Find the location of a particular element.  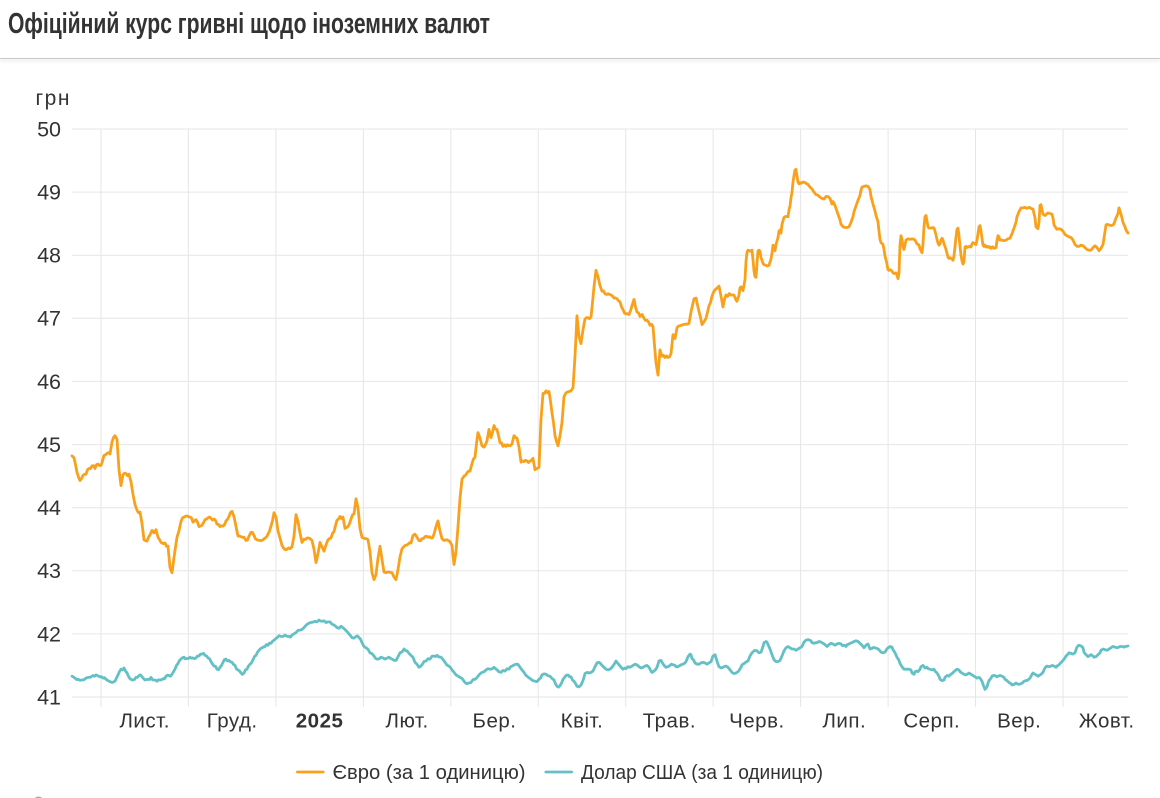

svg-text: 49 is located at coordinates (49, 193).